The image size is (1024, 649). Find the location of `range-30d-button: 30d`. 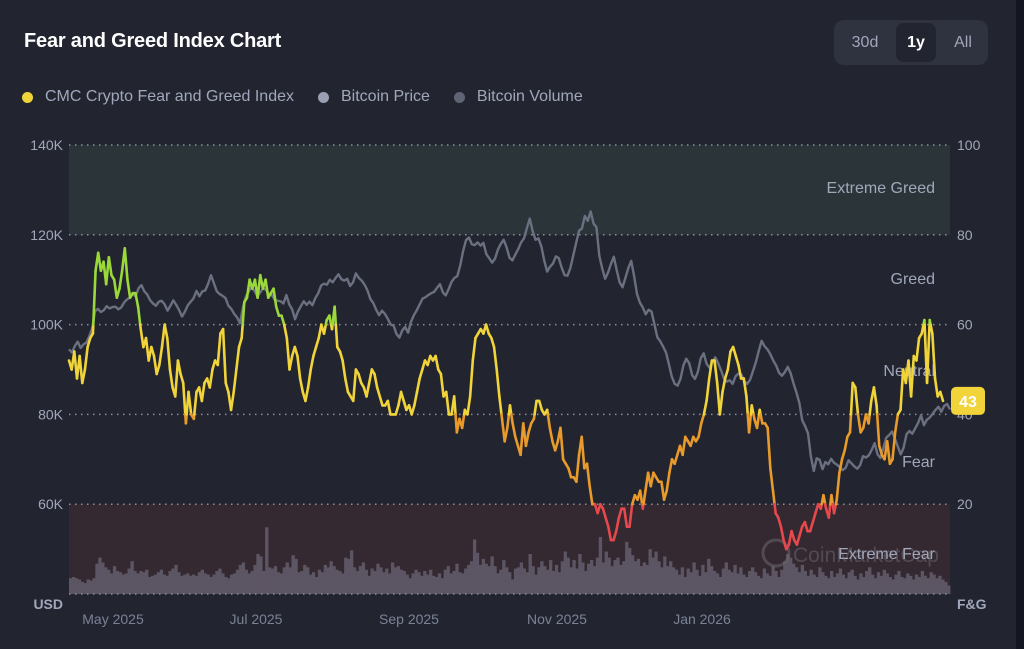

range-30d-button: 30d is located at coordinates (865, 42).